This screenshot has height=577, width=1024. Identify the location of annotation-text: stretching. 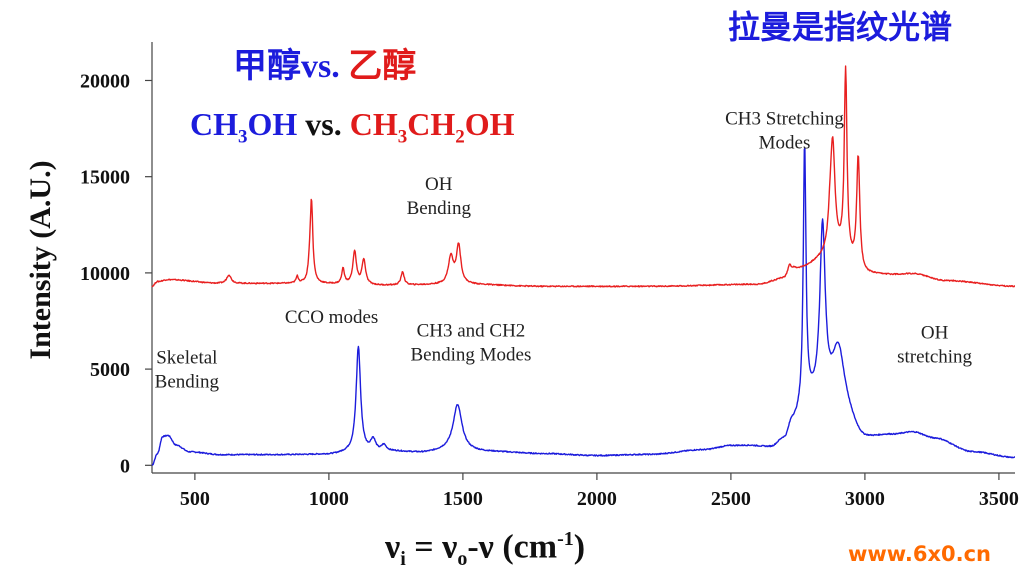
(934, 356).